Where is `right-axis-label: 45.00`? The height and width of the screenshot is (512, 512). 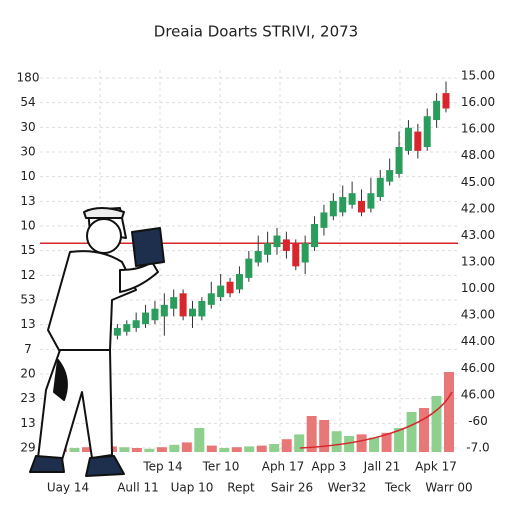 right-axis-label: 45.00 is located at coordinates (478, 182).